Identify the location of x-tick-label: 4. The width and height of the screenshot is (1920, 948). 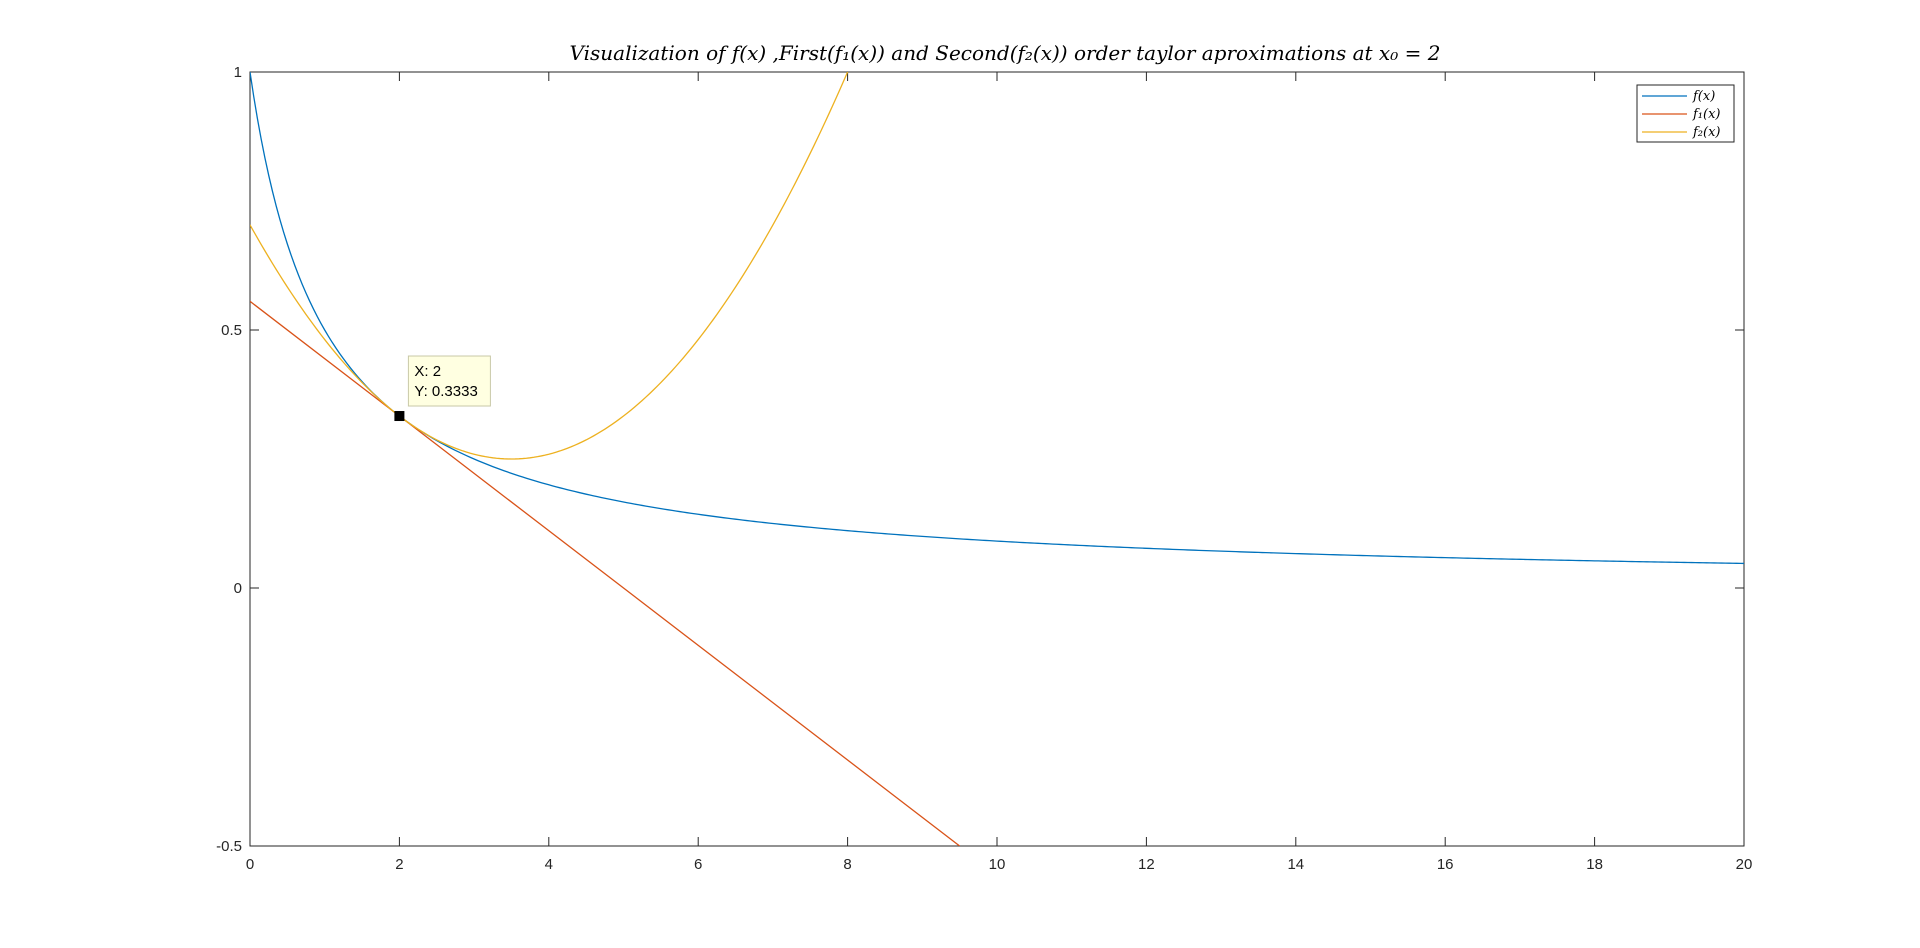
(549, 864).